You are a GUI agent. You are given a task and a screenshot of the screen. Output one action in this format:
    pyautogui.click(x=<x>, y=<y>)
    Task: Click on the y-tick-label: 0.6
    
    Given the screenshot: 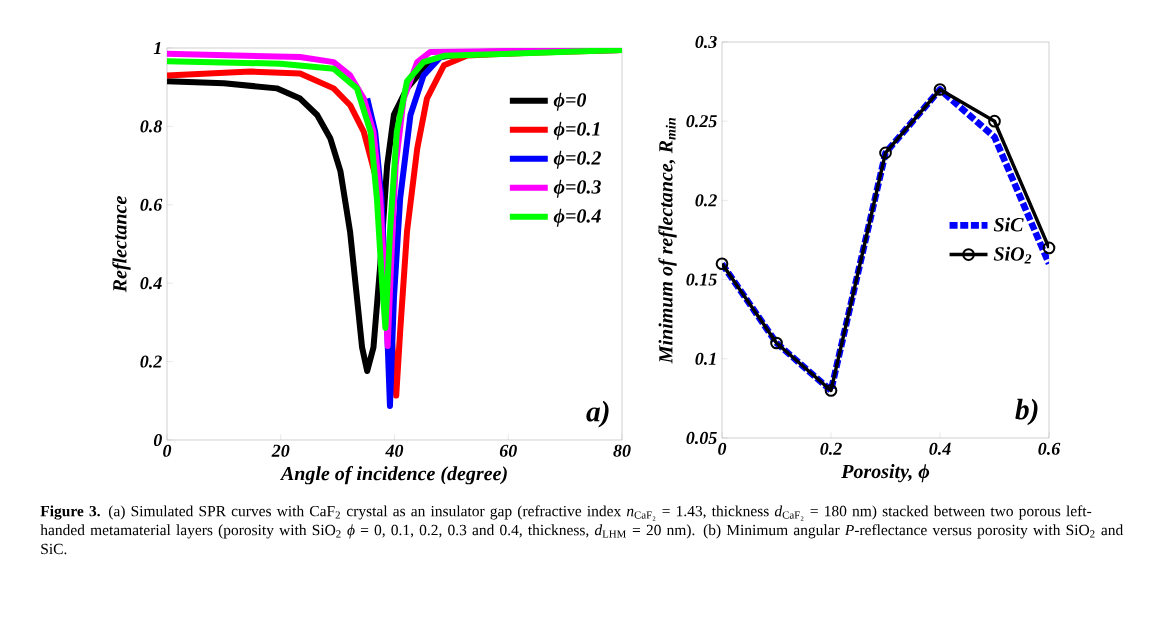 What is the action you would take?
    pyautogui.click(x=151, y=204)
    